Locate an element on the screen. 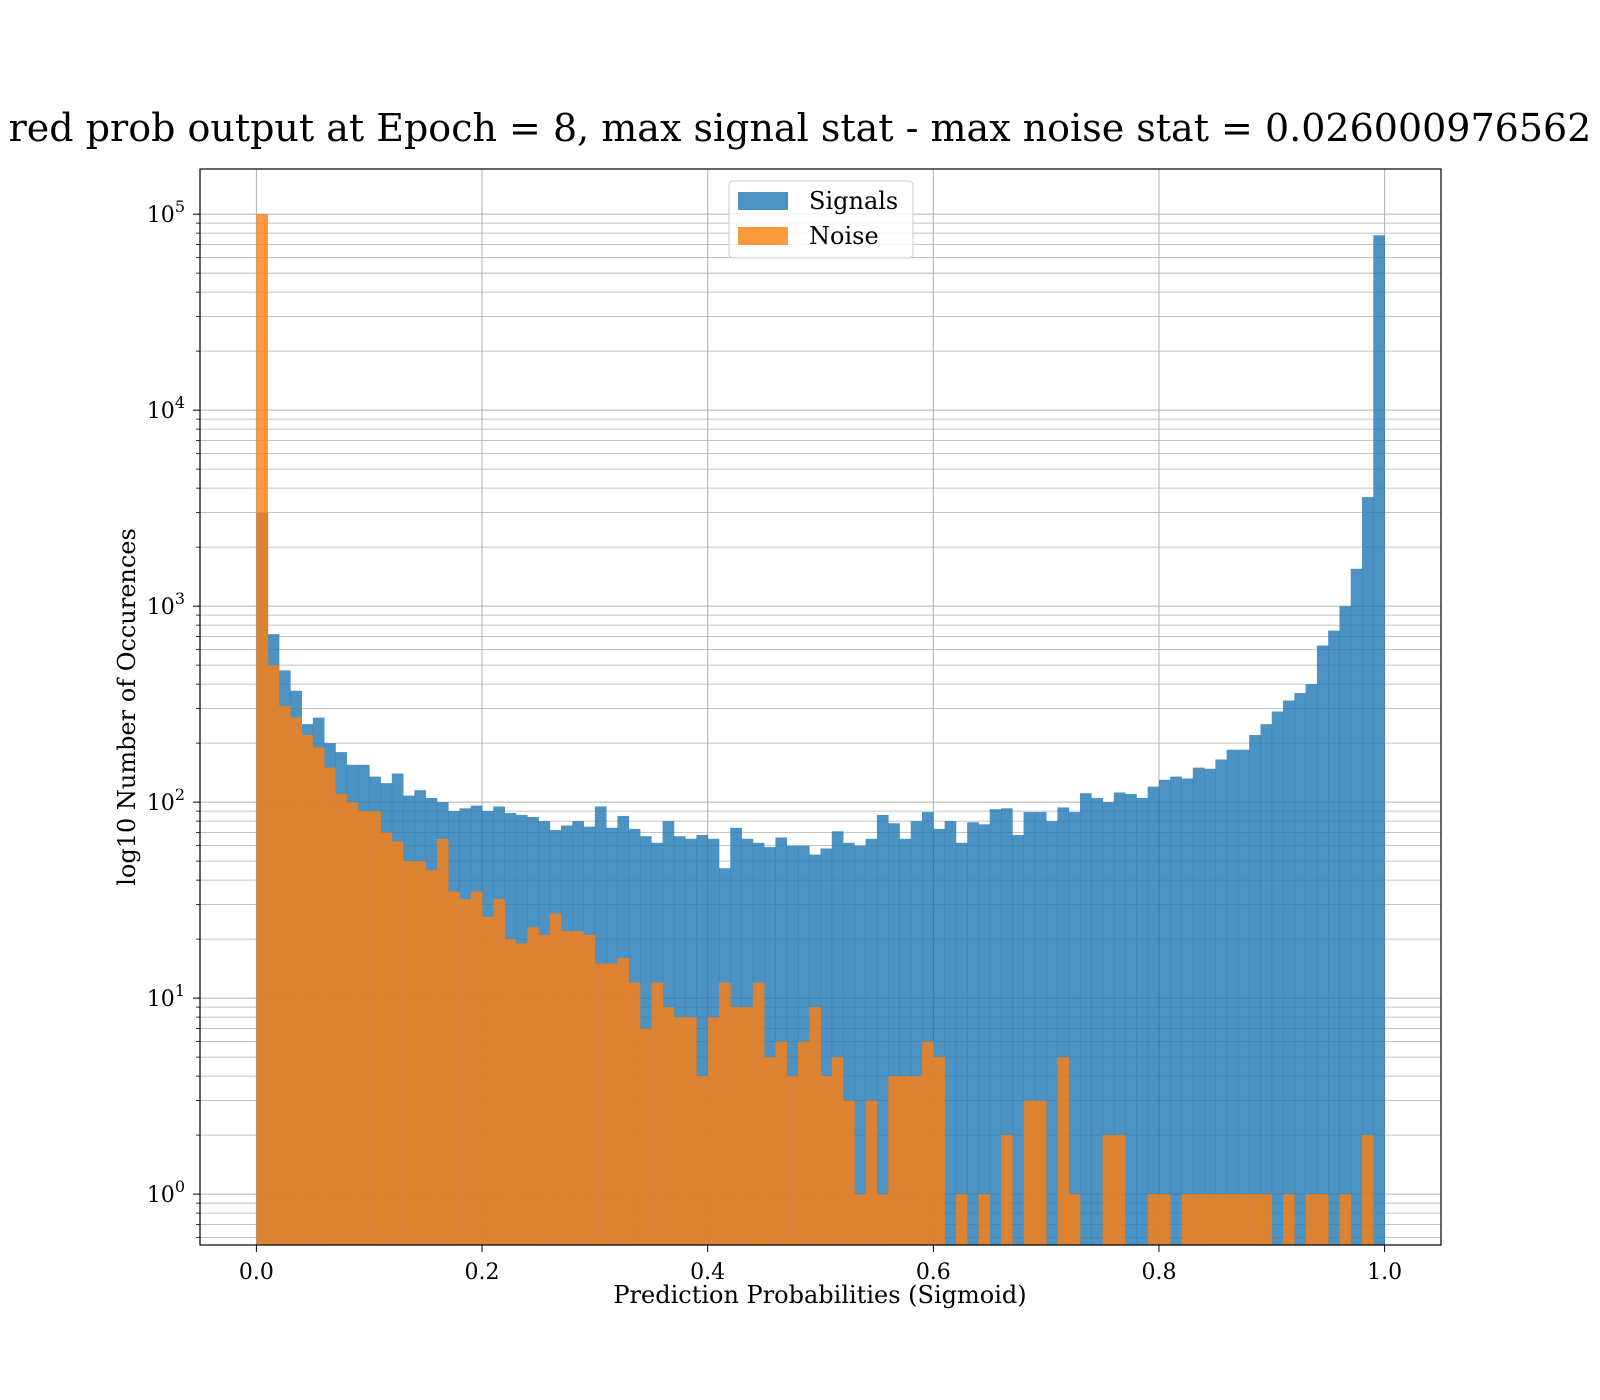 The height and width of the screenshot is (1400, 1600). legend-swatch-noise is located at coordinates (763, 236).